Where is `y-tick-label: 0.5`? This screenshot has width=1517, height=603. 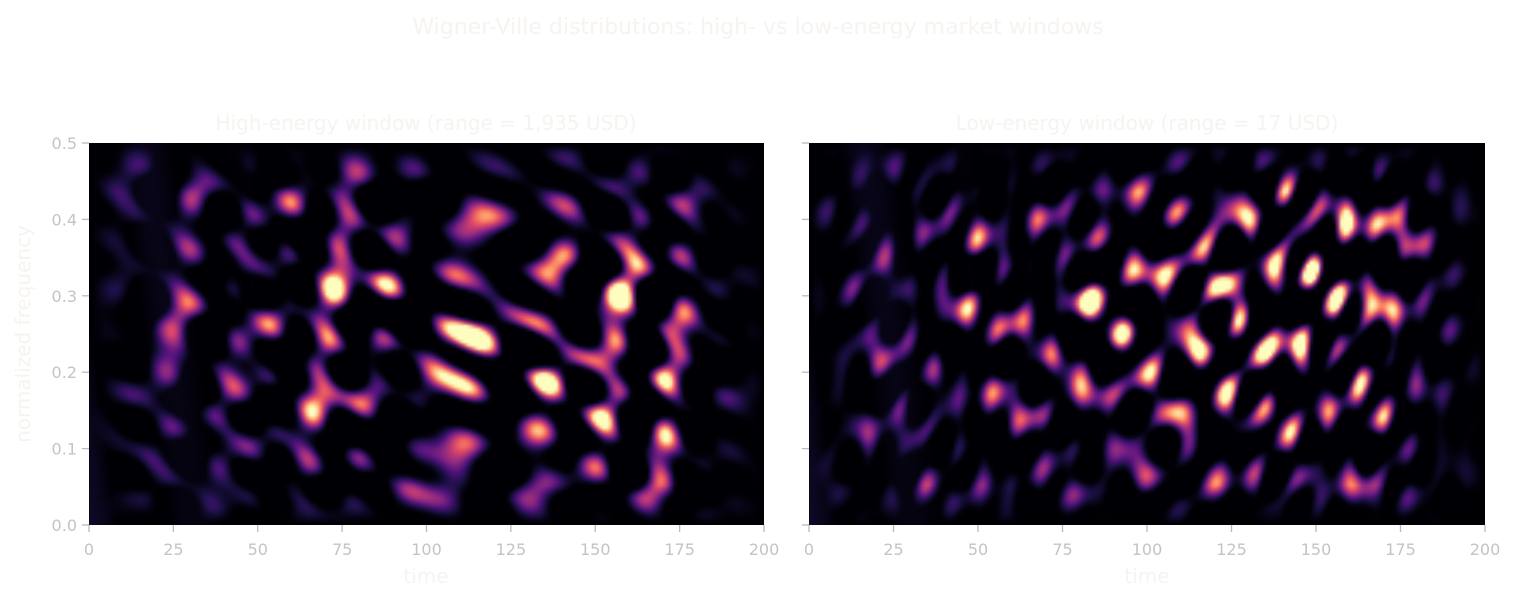 y-tick-label: 0.5 is located at coordinates (64, 143).